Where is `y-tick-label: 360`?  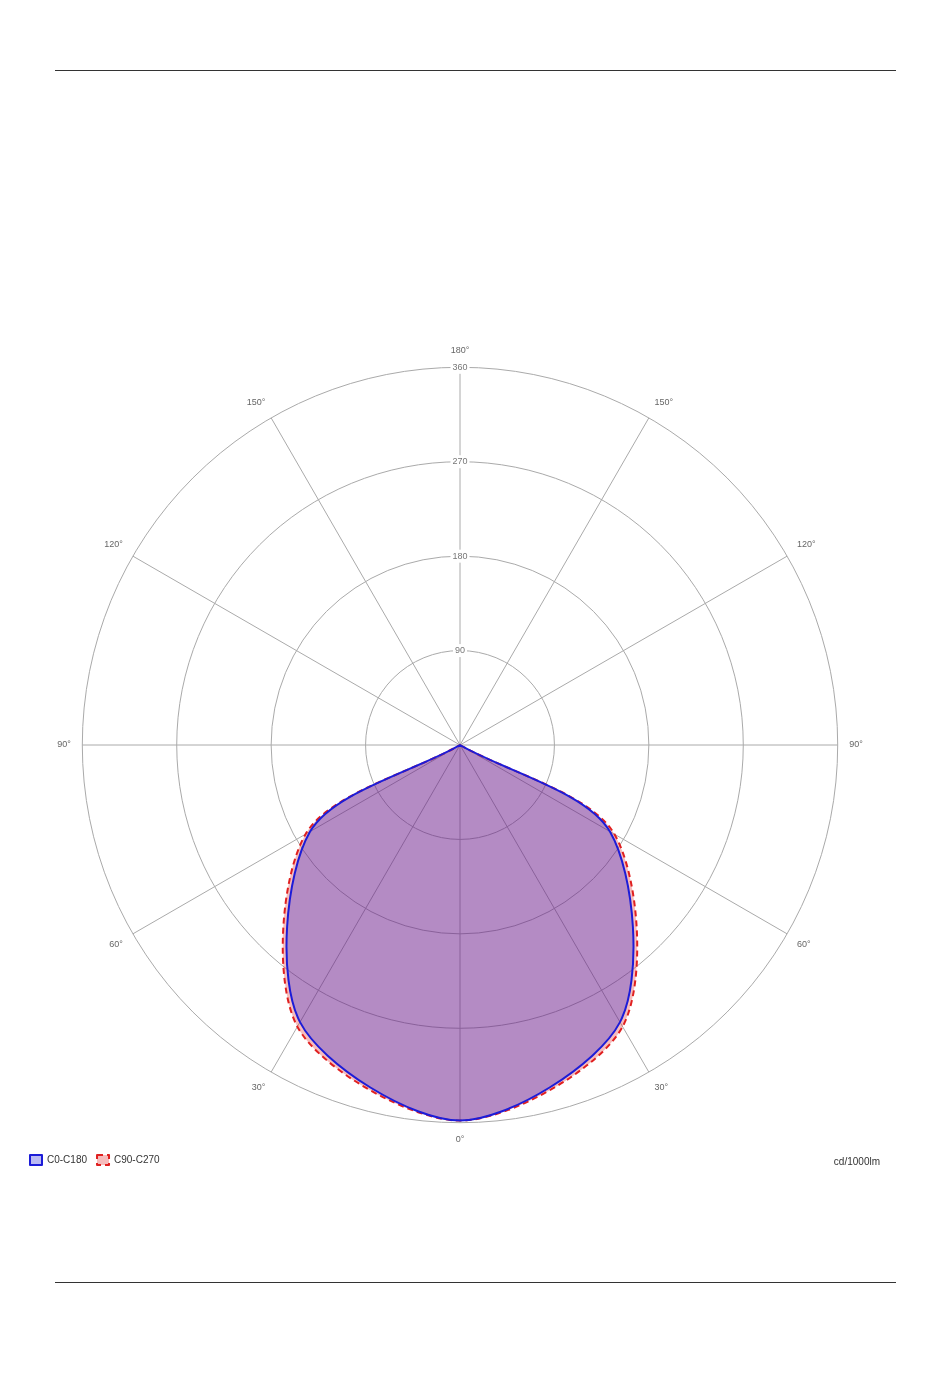
y-tick-label: 360 is located at coordinates (460, 366).